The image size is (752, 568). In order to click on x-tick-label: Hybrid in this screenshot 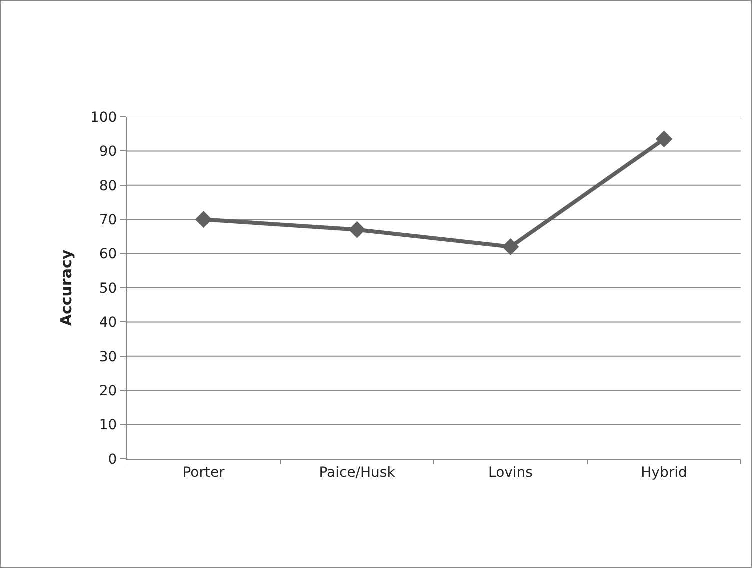, I will do `click(664, 472)`.